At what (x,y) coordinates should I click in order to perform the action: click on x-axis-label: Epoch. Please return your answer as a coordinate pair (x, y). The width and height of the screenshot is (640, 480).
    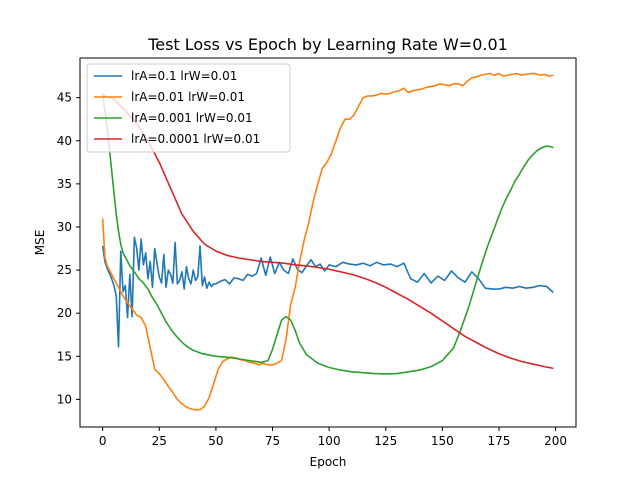
    Looking at the image, I should click on (328, 462).